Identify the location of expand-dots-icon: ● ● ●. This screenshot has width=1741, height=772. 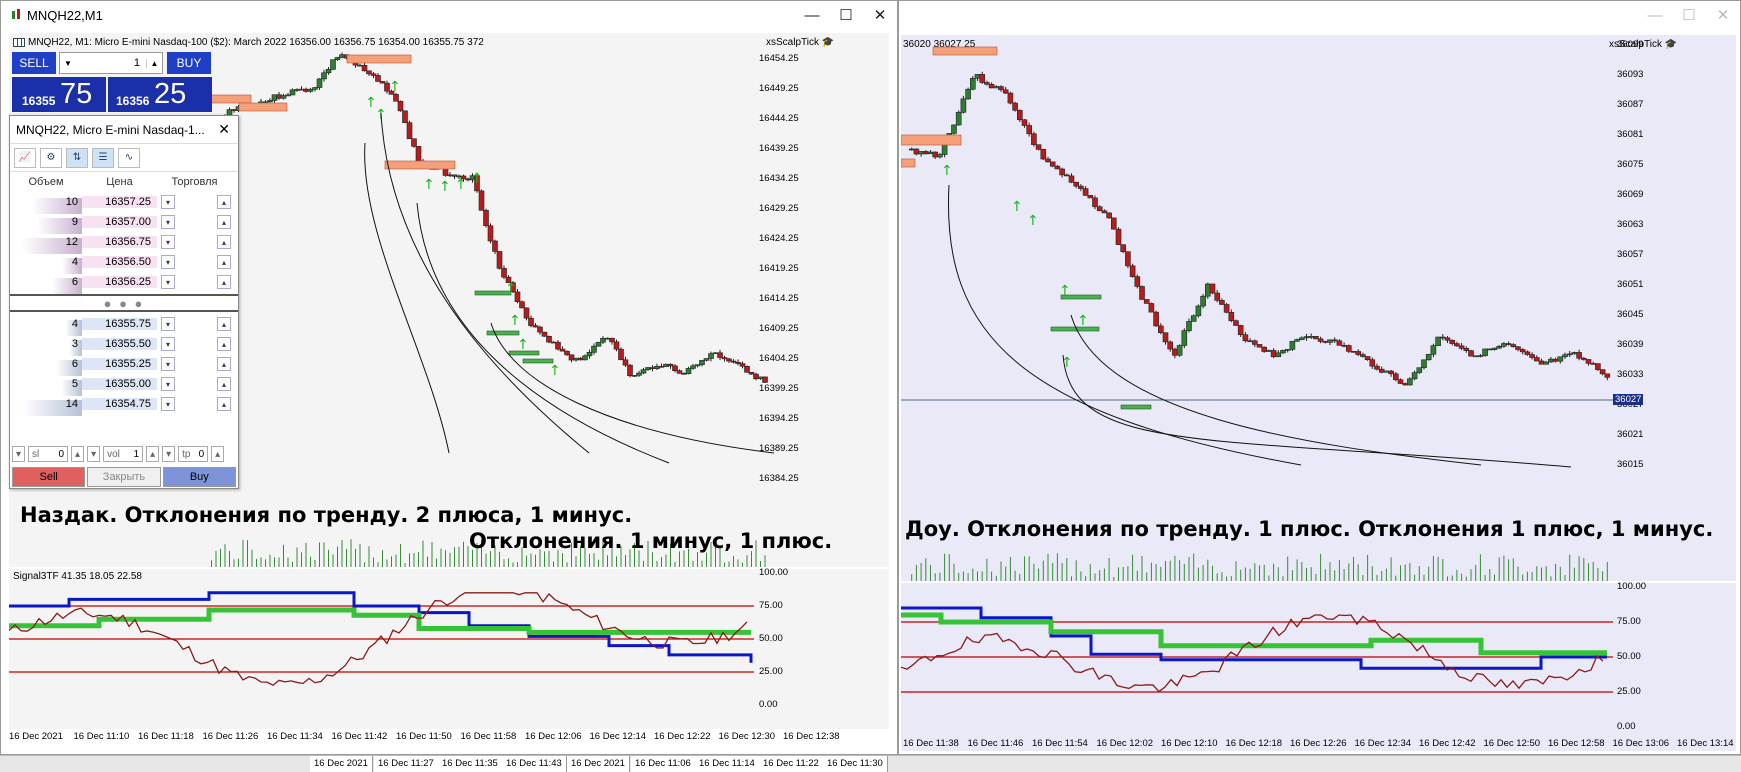
(124, 303).